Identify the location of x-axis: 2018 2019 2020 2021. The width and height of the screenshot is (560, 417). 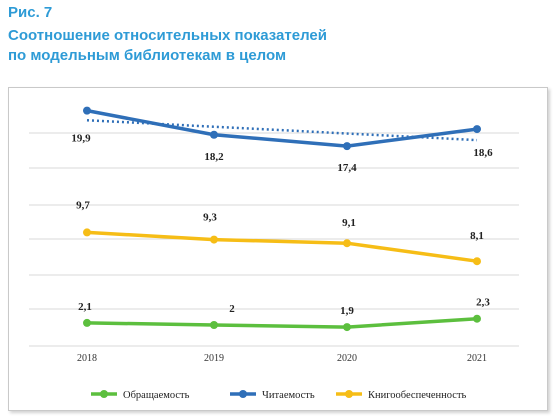
(282, 358).